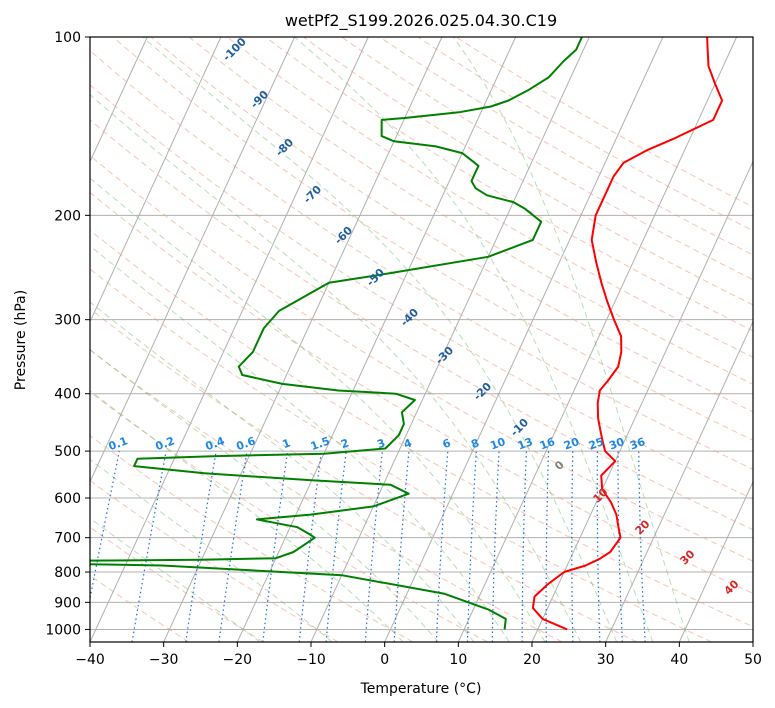 The height and width of the screenshot is (708, 775). I want to click on x-tick-label: 20, so click(532, 660).